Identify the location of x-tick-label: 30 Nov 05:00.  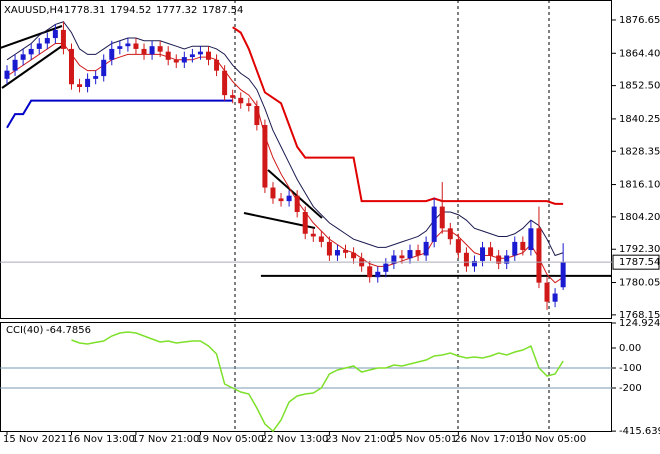
(552, 439).